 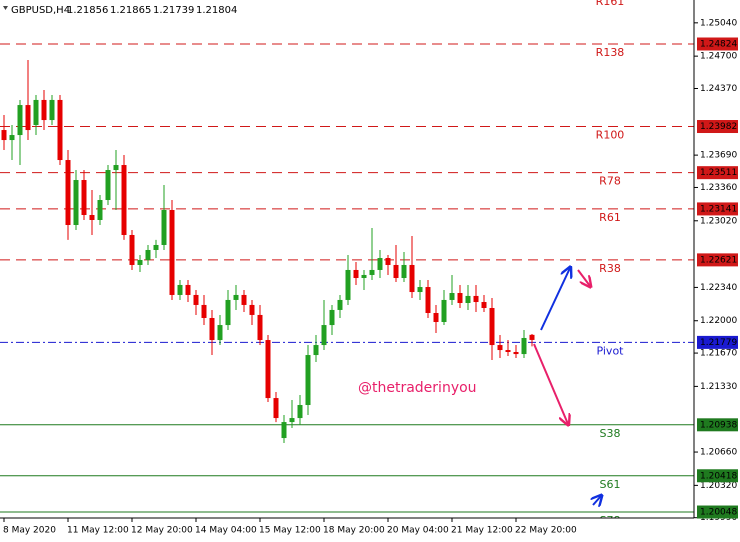 What do you see at coordinates (718, 453) in the screenshot?
I see `y-tick-label: 1.20660` at bounding box center [718, 453].